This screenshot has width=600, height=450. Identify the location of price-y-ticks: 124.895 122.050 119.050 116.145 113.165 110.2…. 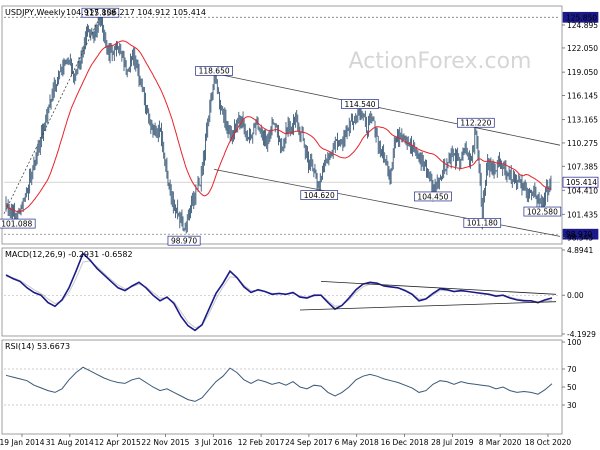
(580, 132).